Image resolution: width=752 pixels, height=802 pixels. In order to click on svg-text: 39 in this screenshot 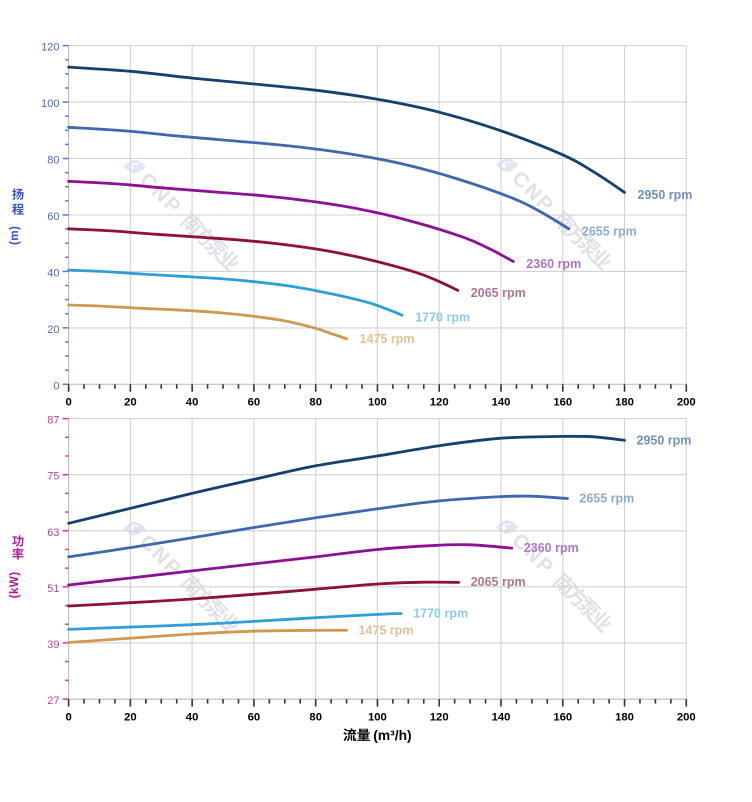, I will do `click(53, 645)`.